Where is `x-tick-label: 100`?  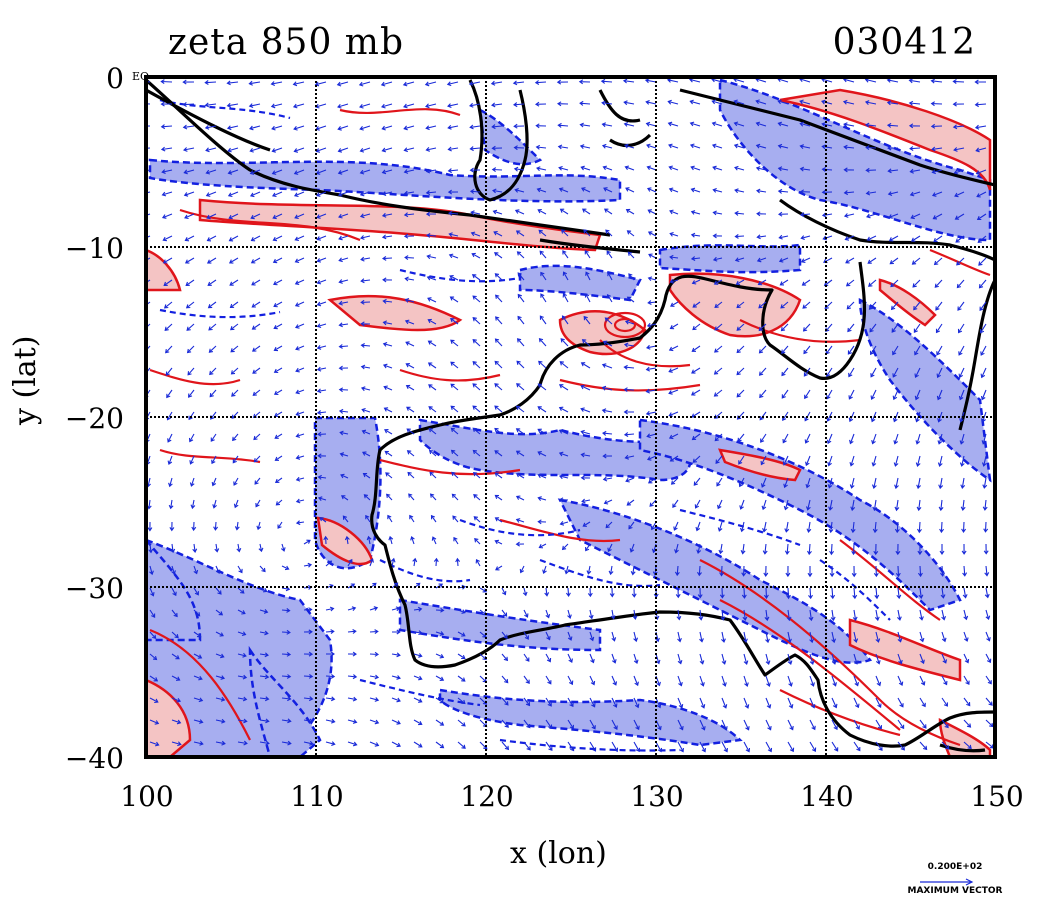
x-tick-label: 100 is located at coordinates (147, 796).